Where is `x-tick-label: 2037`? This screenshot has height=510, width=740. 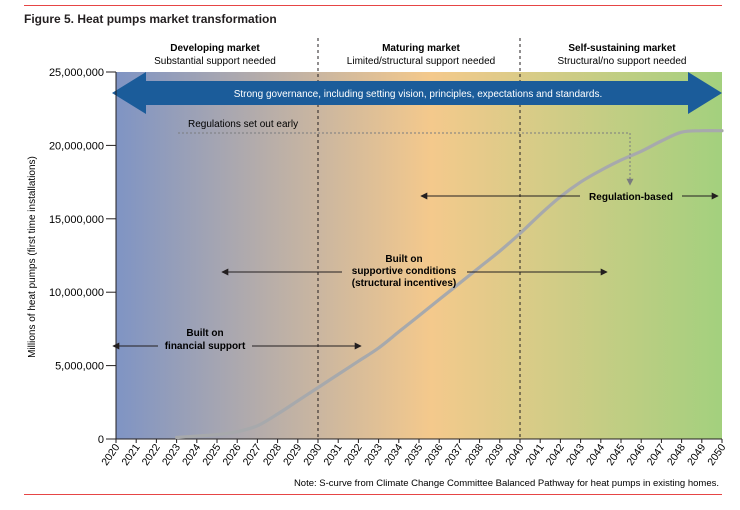
x-tick-label: 2037 is located at coordinates (454, 455).